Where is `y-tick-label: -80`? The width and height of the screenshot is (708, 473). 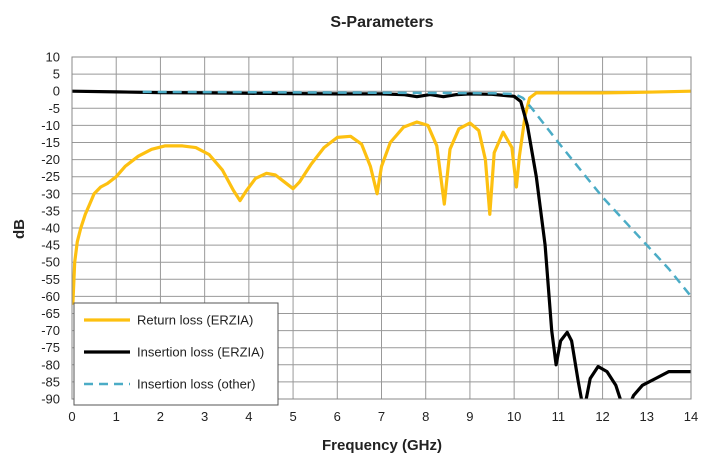
y-tick-label: -80 is located at coordinates (50, 364).